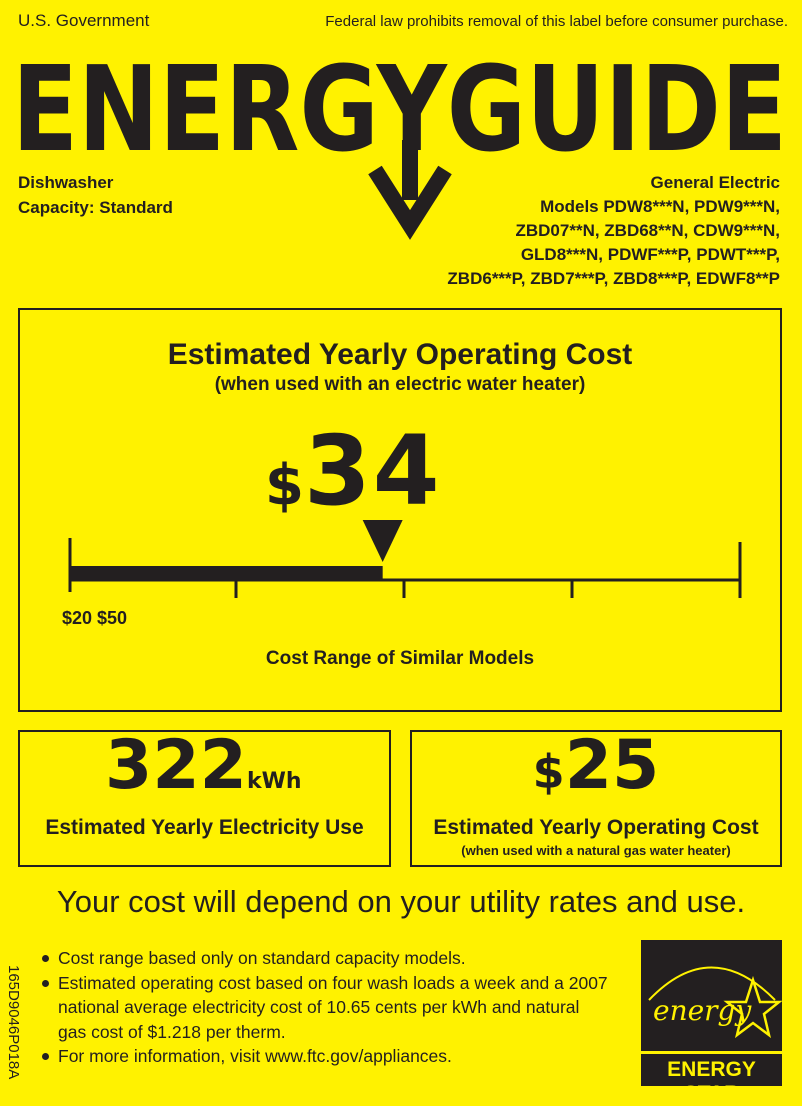 This screenshot has height=1106, width=802. I want to click on main-title: Estimated Yearly Operating Cost, so click(400, 354).